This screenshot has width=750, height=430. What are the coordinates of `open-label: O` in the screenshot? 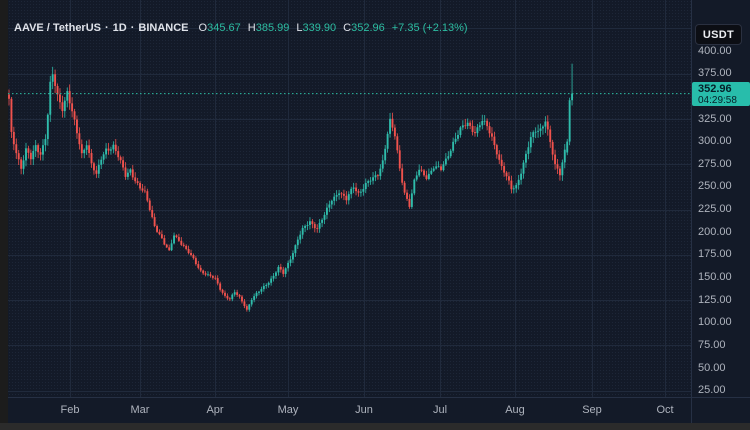 It's located at (203, 28).